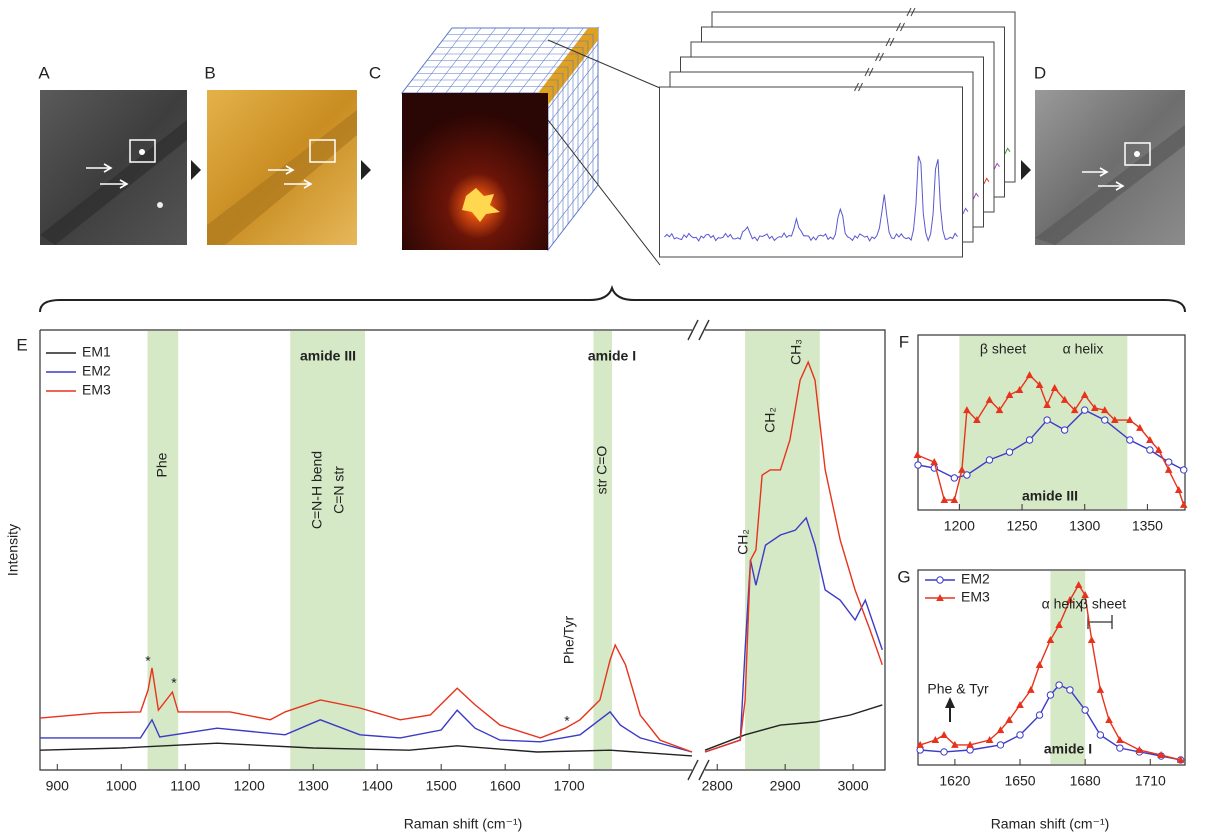 The height and width of the screenshot is (837, 1207). Describe the element at coordinates (377, 786) in the screenshot. I see `x-tick-label: 1400` at that location.